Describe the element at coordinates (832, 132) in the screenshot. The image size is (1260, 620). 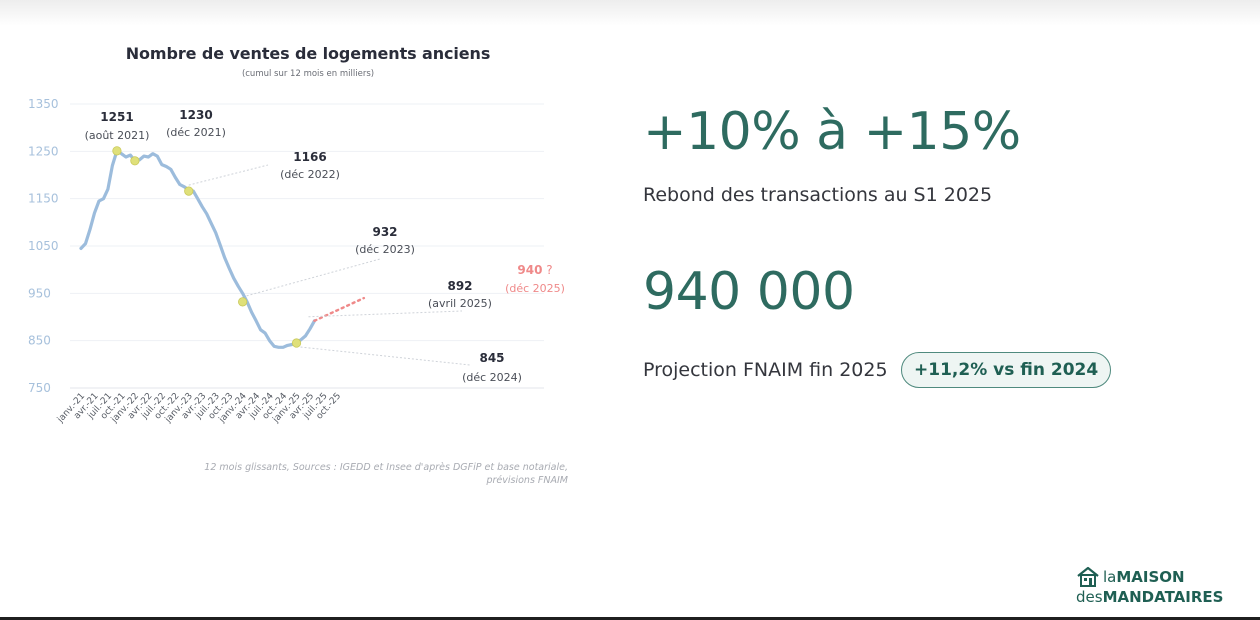
I see `rebound-range-value: +10% à +15%` at that location.